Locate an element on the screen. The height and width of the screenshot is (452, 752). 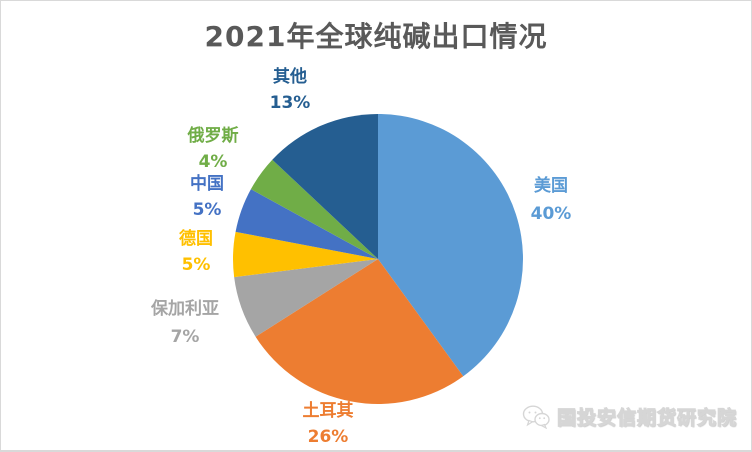
pie-slice-china is located at coordinates (306, 224).